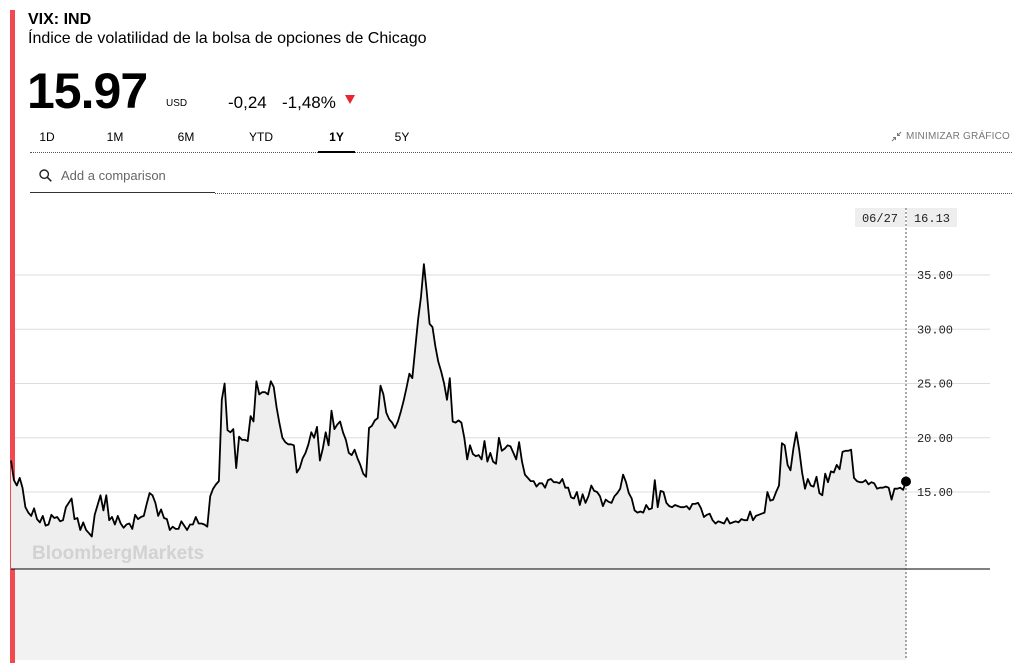 The width and height of the screenshot is (1017, 663). Describe the element at coordinates (521, 139) in the screenshot. I see `range-tabs: 1D 1M 6M YTD 1Y 5Y MINIMIZAR GRÁFICO` at that location.